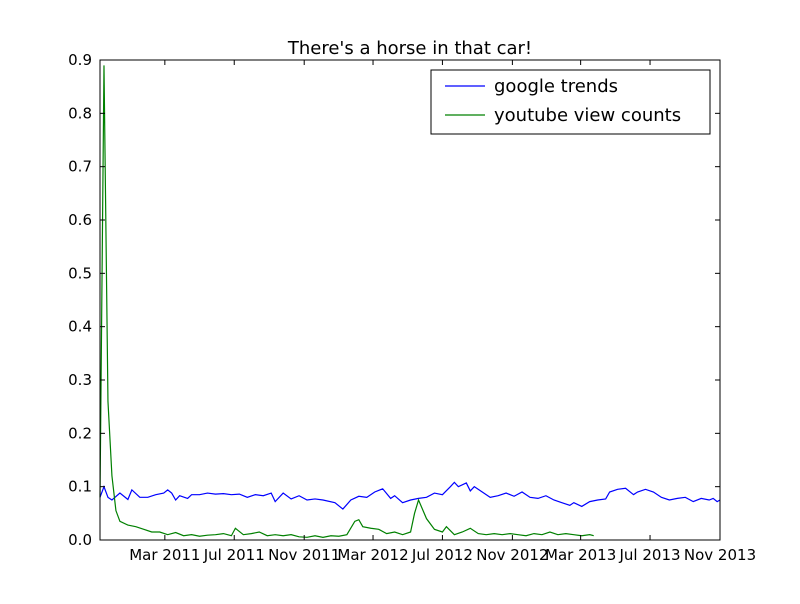  Describe the element at coordinates (80, 380) in the screenshot. I see `y-tick-label: 0.3` at that location.